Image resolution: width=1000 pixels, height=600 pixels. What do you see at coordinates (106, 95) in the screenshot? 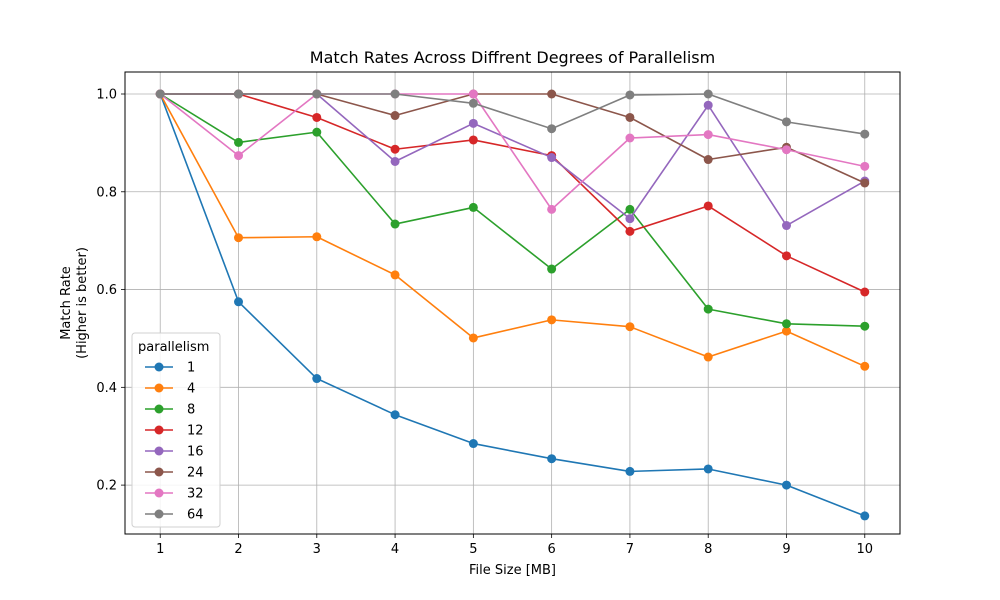
I see `y-tick-label: 1.0` at bounding box center [106, 95].